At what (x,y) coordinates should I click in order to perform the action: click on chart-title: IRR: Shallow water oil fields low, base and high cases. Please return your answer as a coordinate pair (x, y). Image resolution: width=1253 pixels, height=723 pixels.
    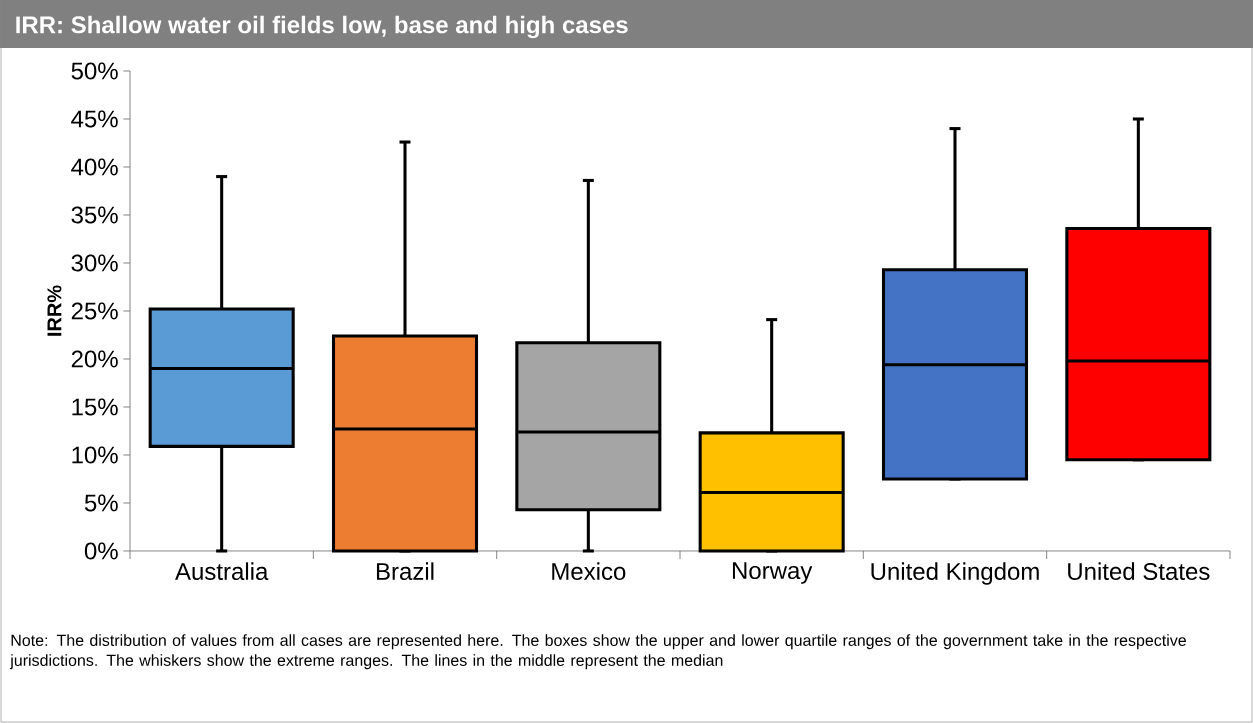
    Looking at the image, I should click on (322, 27).